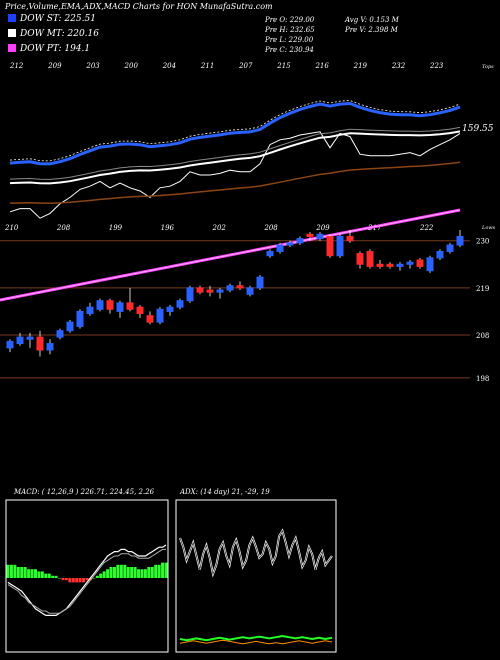  I want to click on pre-low: Pre L: 229.00, so click(289, 40).